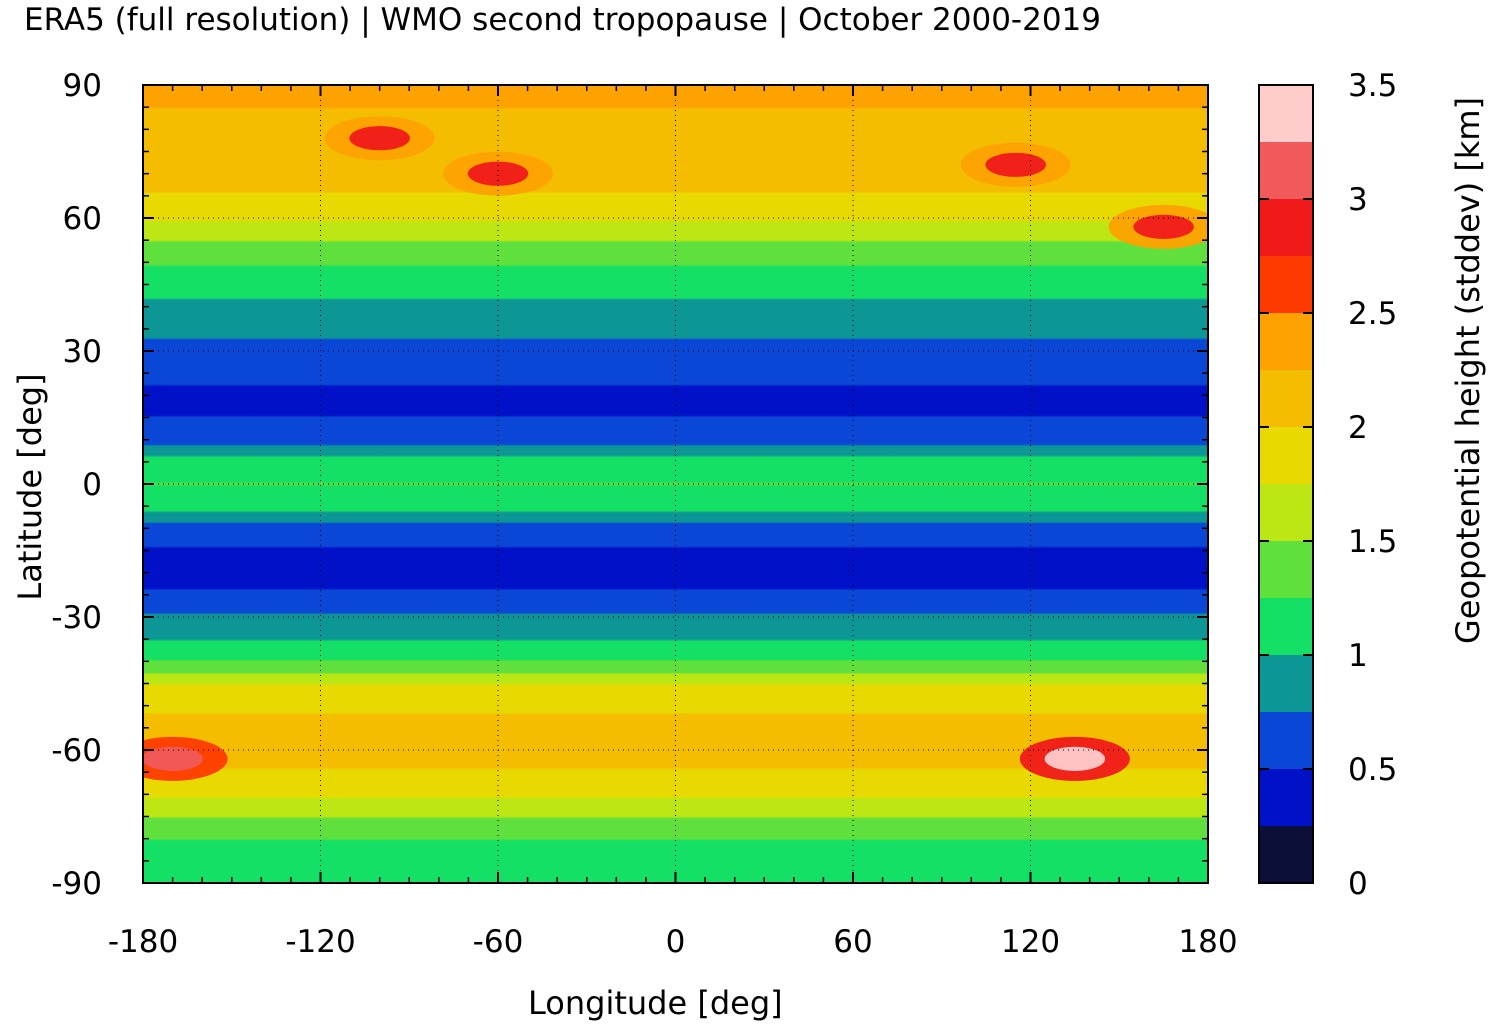 This screenshot has width=1495, height=1029. I want to click on x-tick-label: -60, so click(498, 942).